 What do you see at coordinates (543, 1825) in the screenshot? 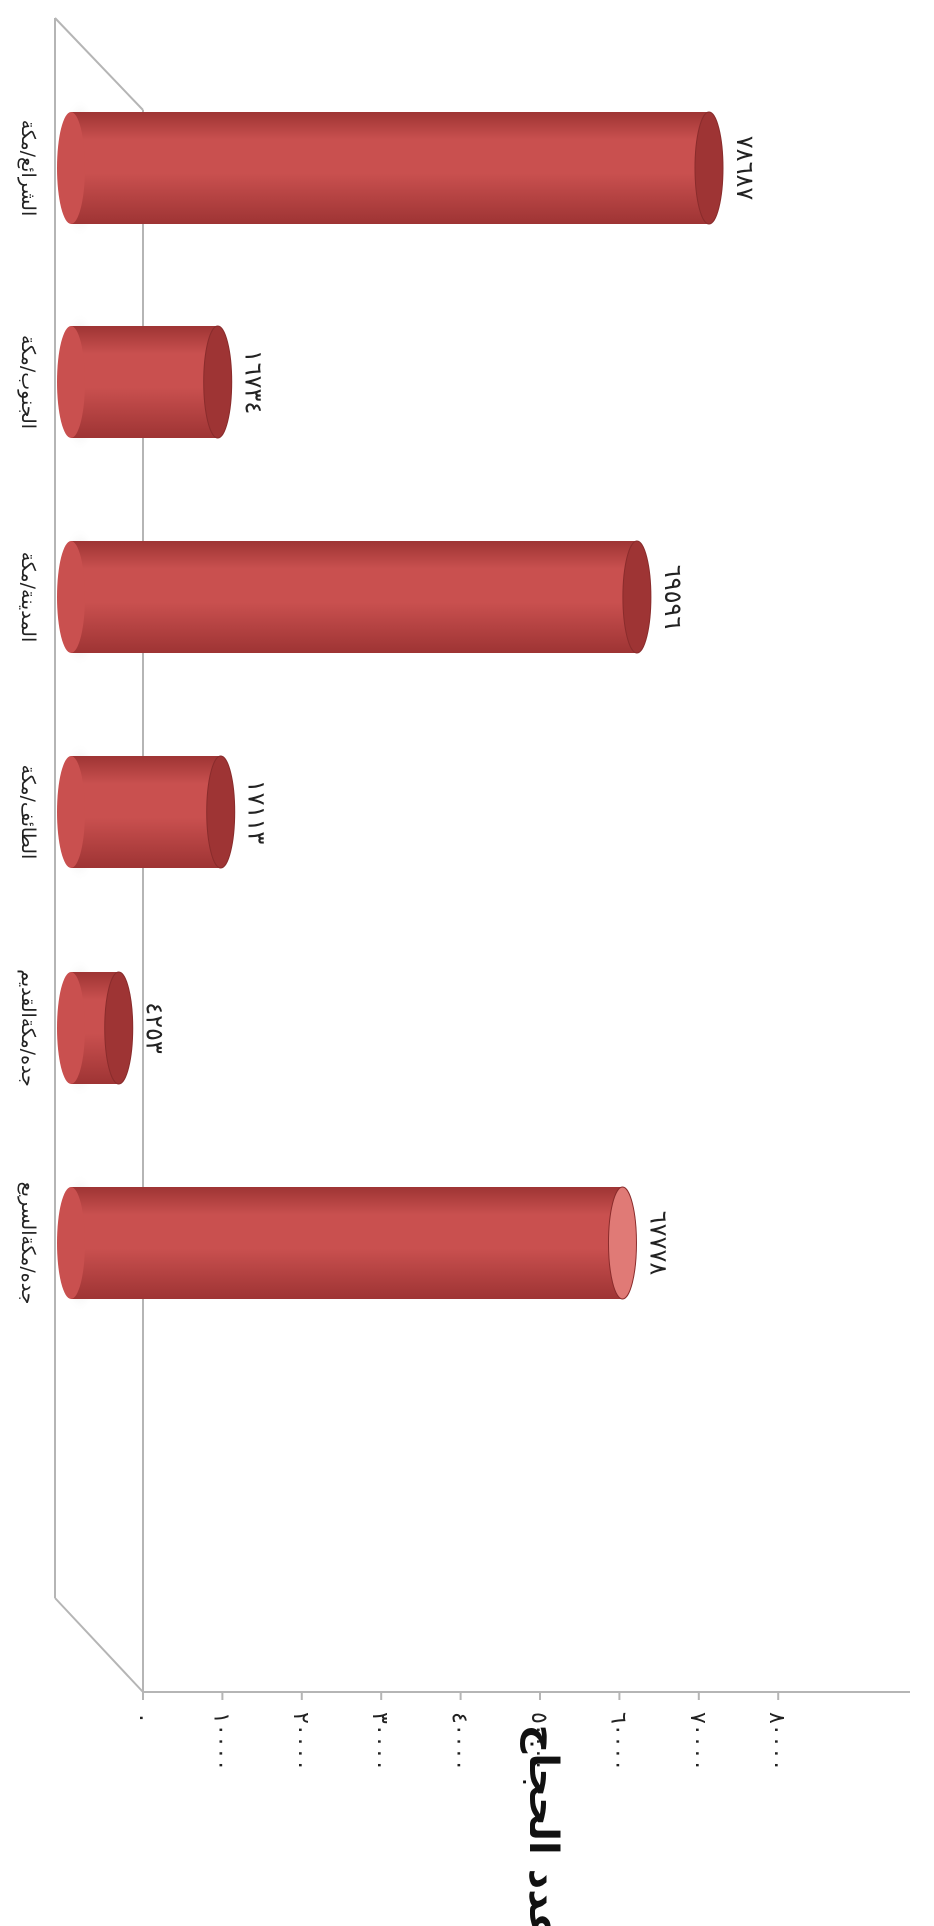
I see `value-axis-title: عدد الحجاج` at bounding box center [543, 1825].